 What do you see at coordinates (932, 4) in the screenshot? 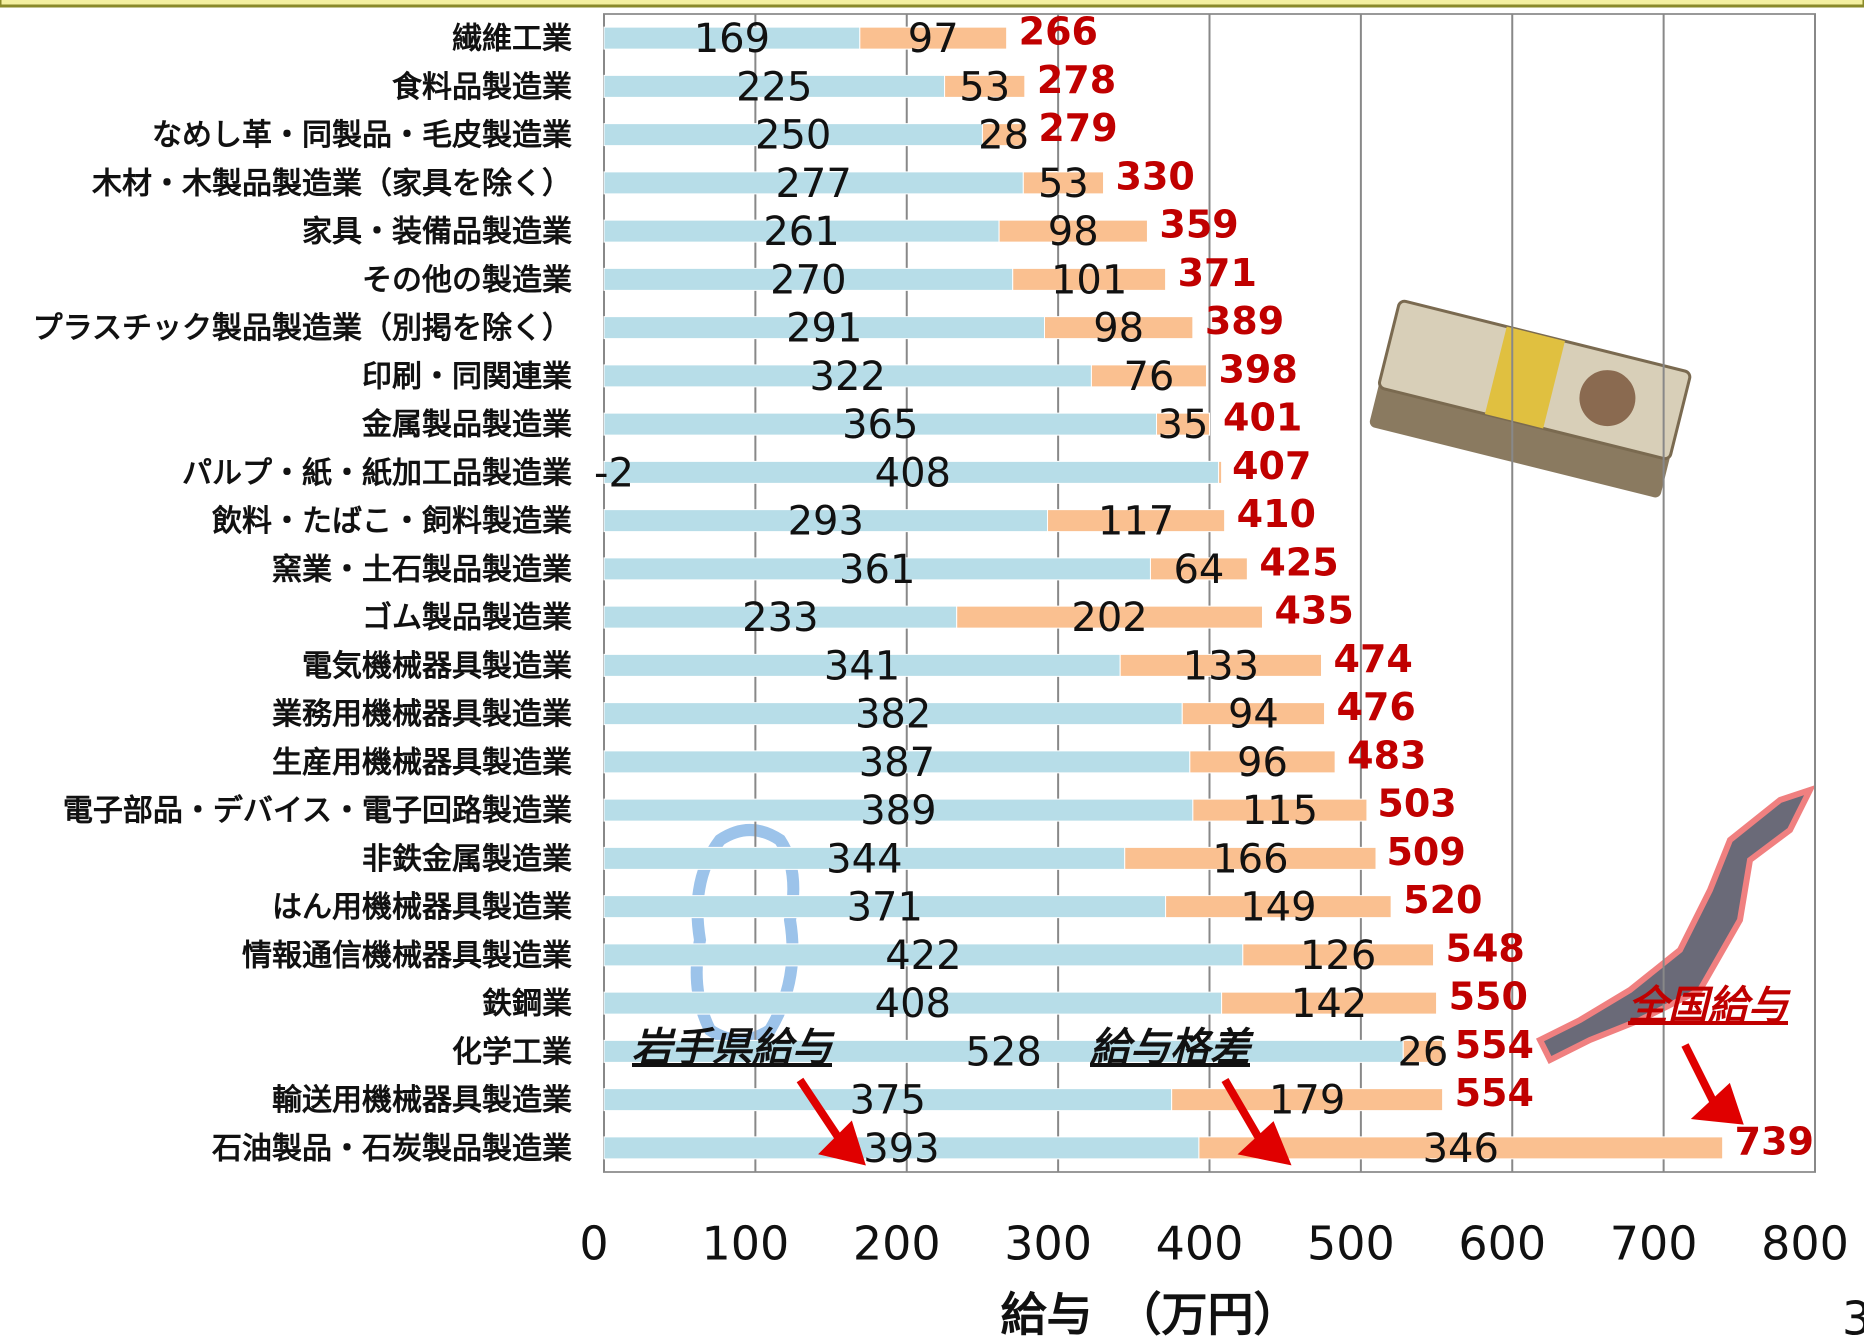
I see `header-band` at bounding box center [932, 4].